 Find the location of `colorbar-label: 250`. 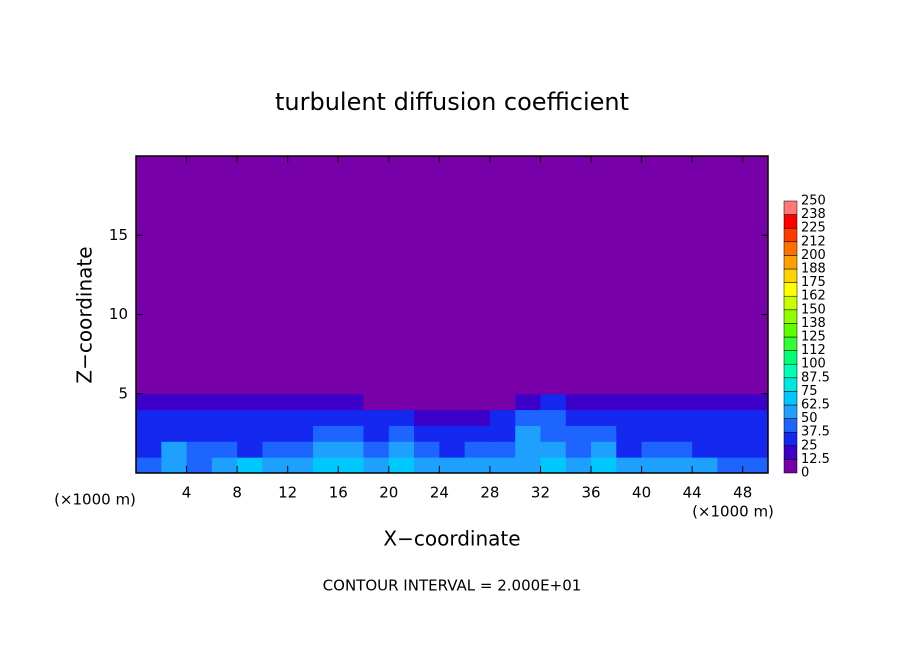

colorbar-label: 250 is located at coordinates (813, 201).